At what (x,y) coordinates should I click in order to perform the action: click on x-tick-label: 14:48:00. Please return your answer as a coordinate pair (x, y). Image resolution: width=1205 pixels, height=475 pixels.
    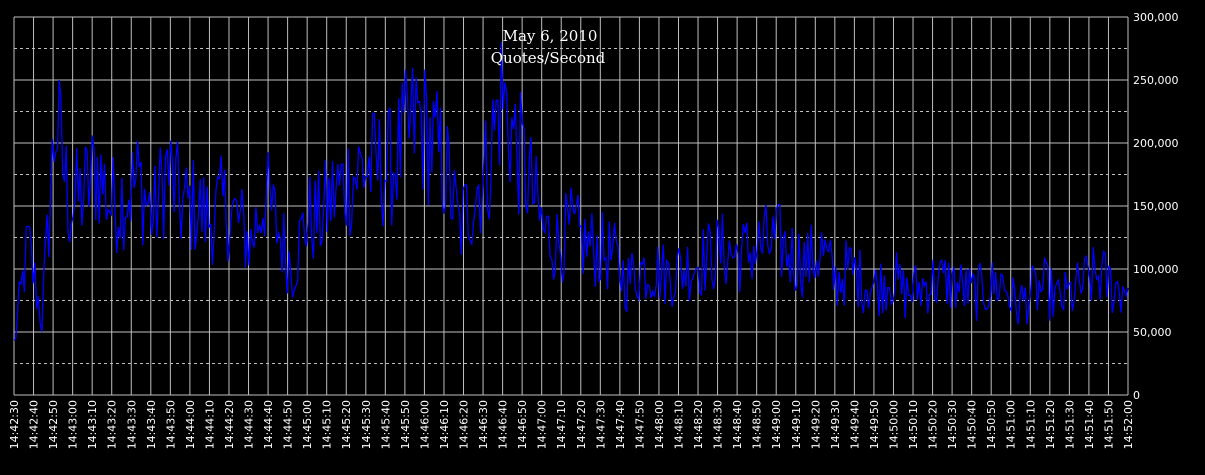
    Looking at the image, I should click on (659, 424).